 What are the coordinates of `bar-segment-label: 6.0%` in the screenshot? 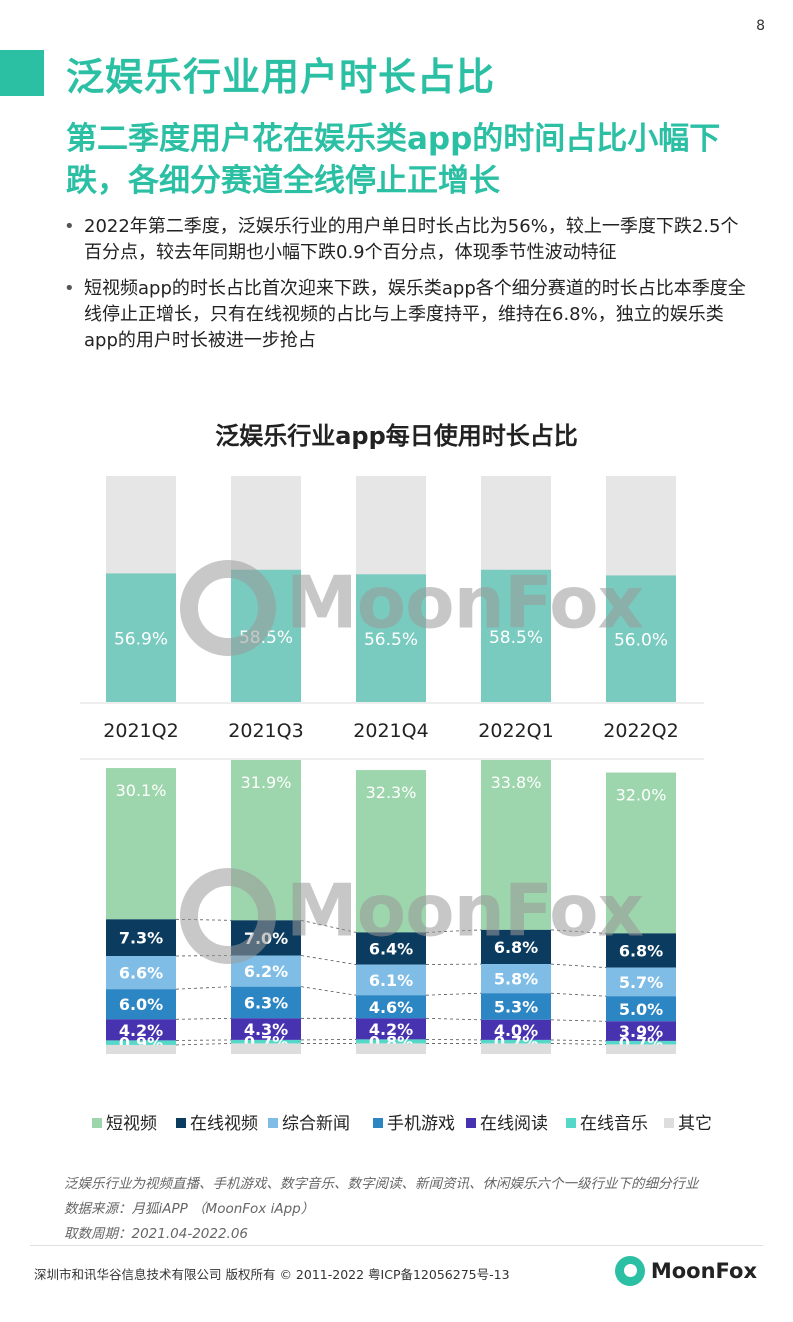 It's located at (141, 1004).